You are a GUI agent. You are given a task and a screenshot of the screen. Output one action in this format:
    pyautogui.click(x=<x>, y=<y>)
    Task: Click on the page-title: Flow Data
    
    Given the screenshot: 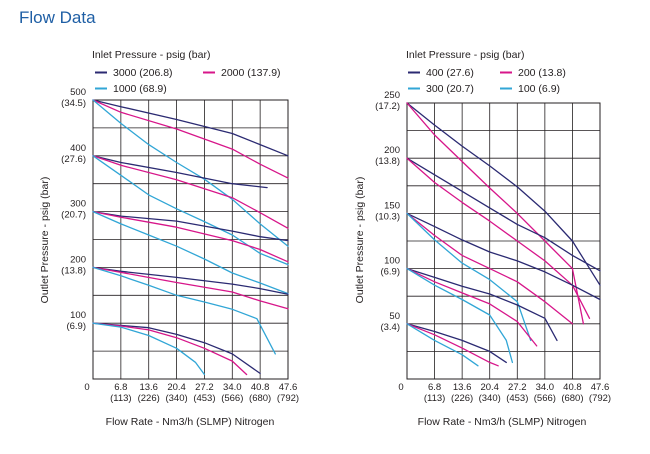 What is the action you would take?
    pyautogui.click(x=57, y=17)
    